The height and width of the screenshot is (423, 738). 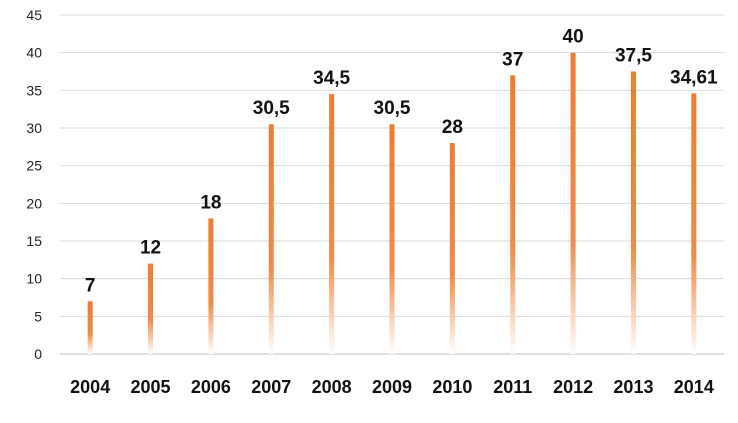 I want to click on bar-2007, so click(x=271, y=239).